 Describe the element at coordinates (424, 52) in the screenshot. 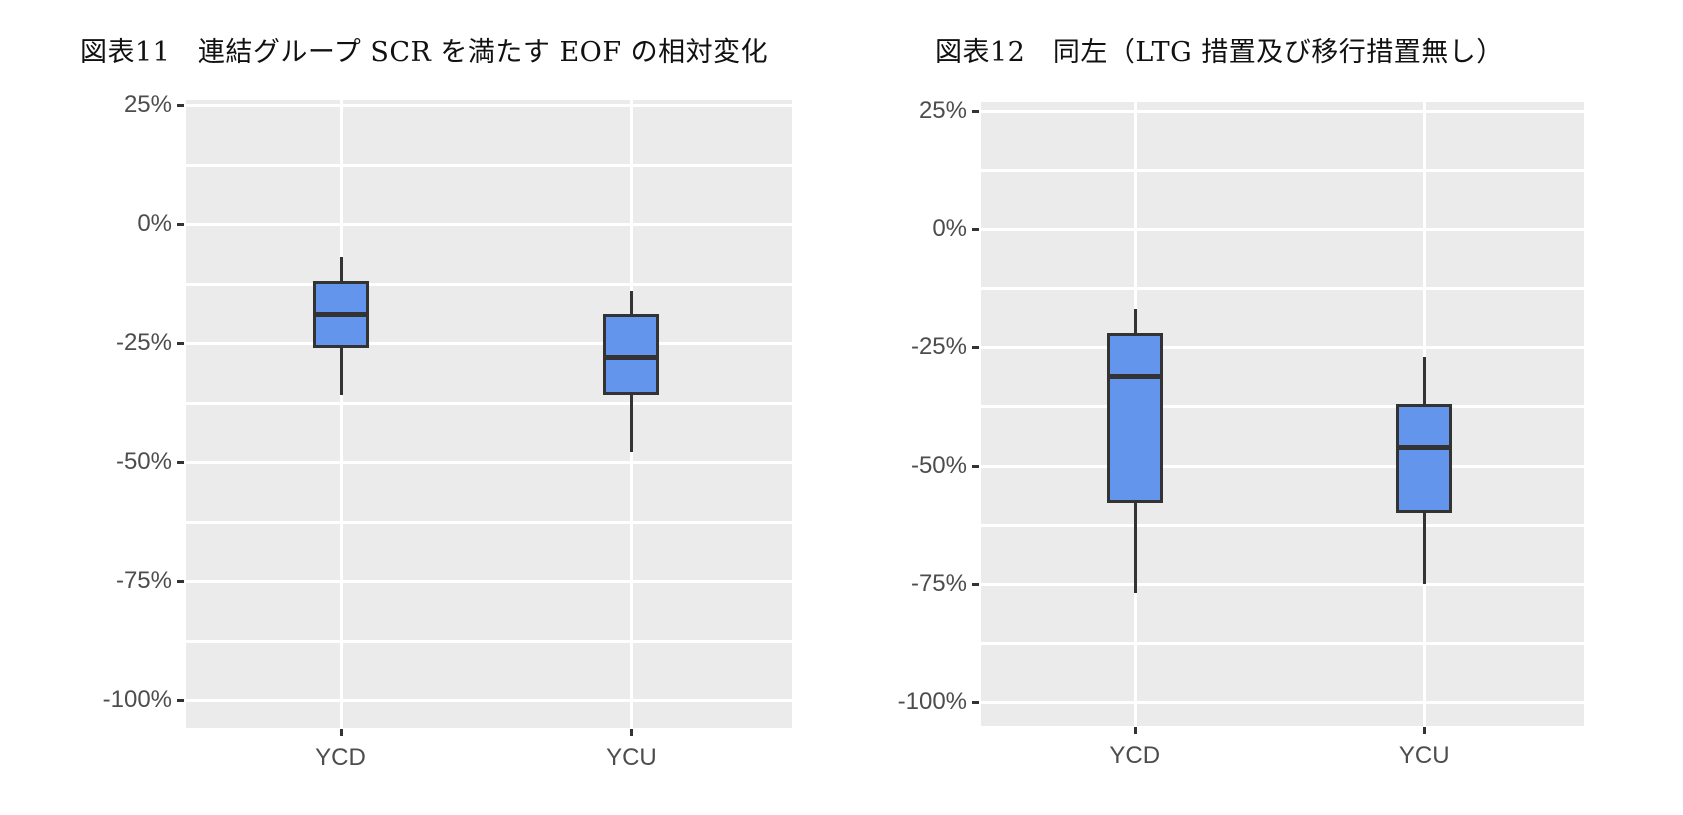

I see `figure-11-title: 図表11 連結グループ SCR を満たす EOF の相対変化` at that location.